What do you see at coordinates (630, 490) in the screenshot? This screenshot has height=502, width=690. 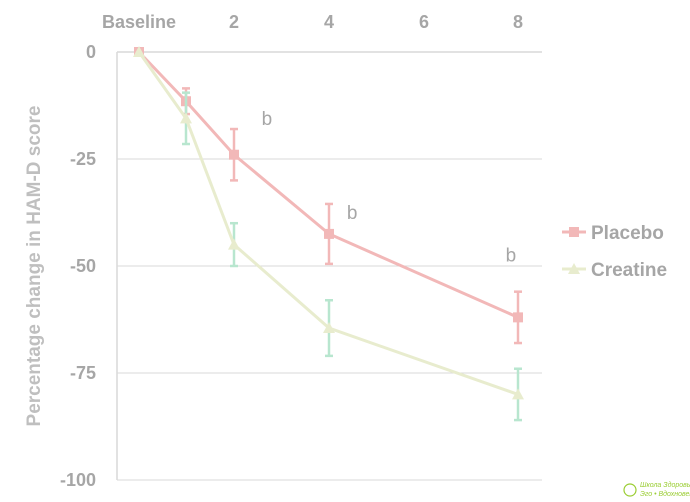 I see `logo-figure-icon` at bounding box center [630, 490].